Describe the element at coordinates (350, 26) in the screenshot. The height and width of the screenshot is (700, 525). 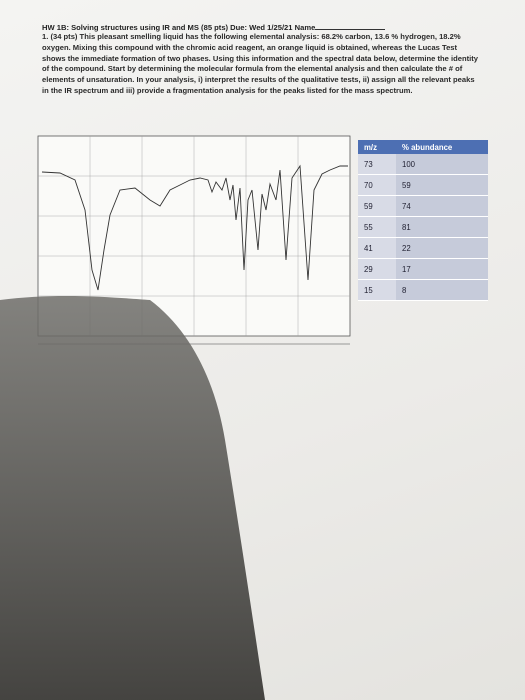
I see `name-blank` at that location.